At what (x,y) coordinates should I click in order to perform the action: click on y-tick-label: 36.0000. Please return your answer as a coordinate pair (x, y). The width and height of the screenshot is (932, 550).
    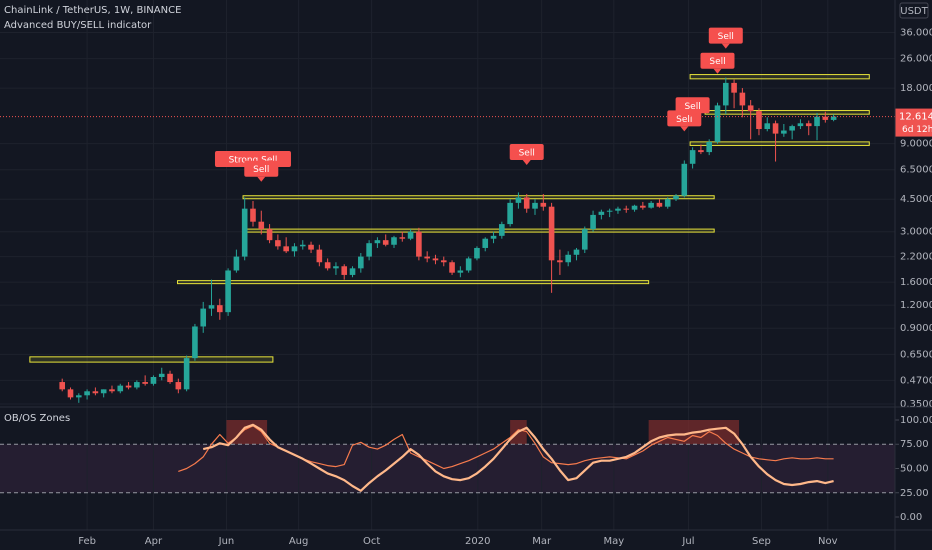
    Looking at the image, I should click on (916, 33).